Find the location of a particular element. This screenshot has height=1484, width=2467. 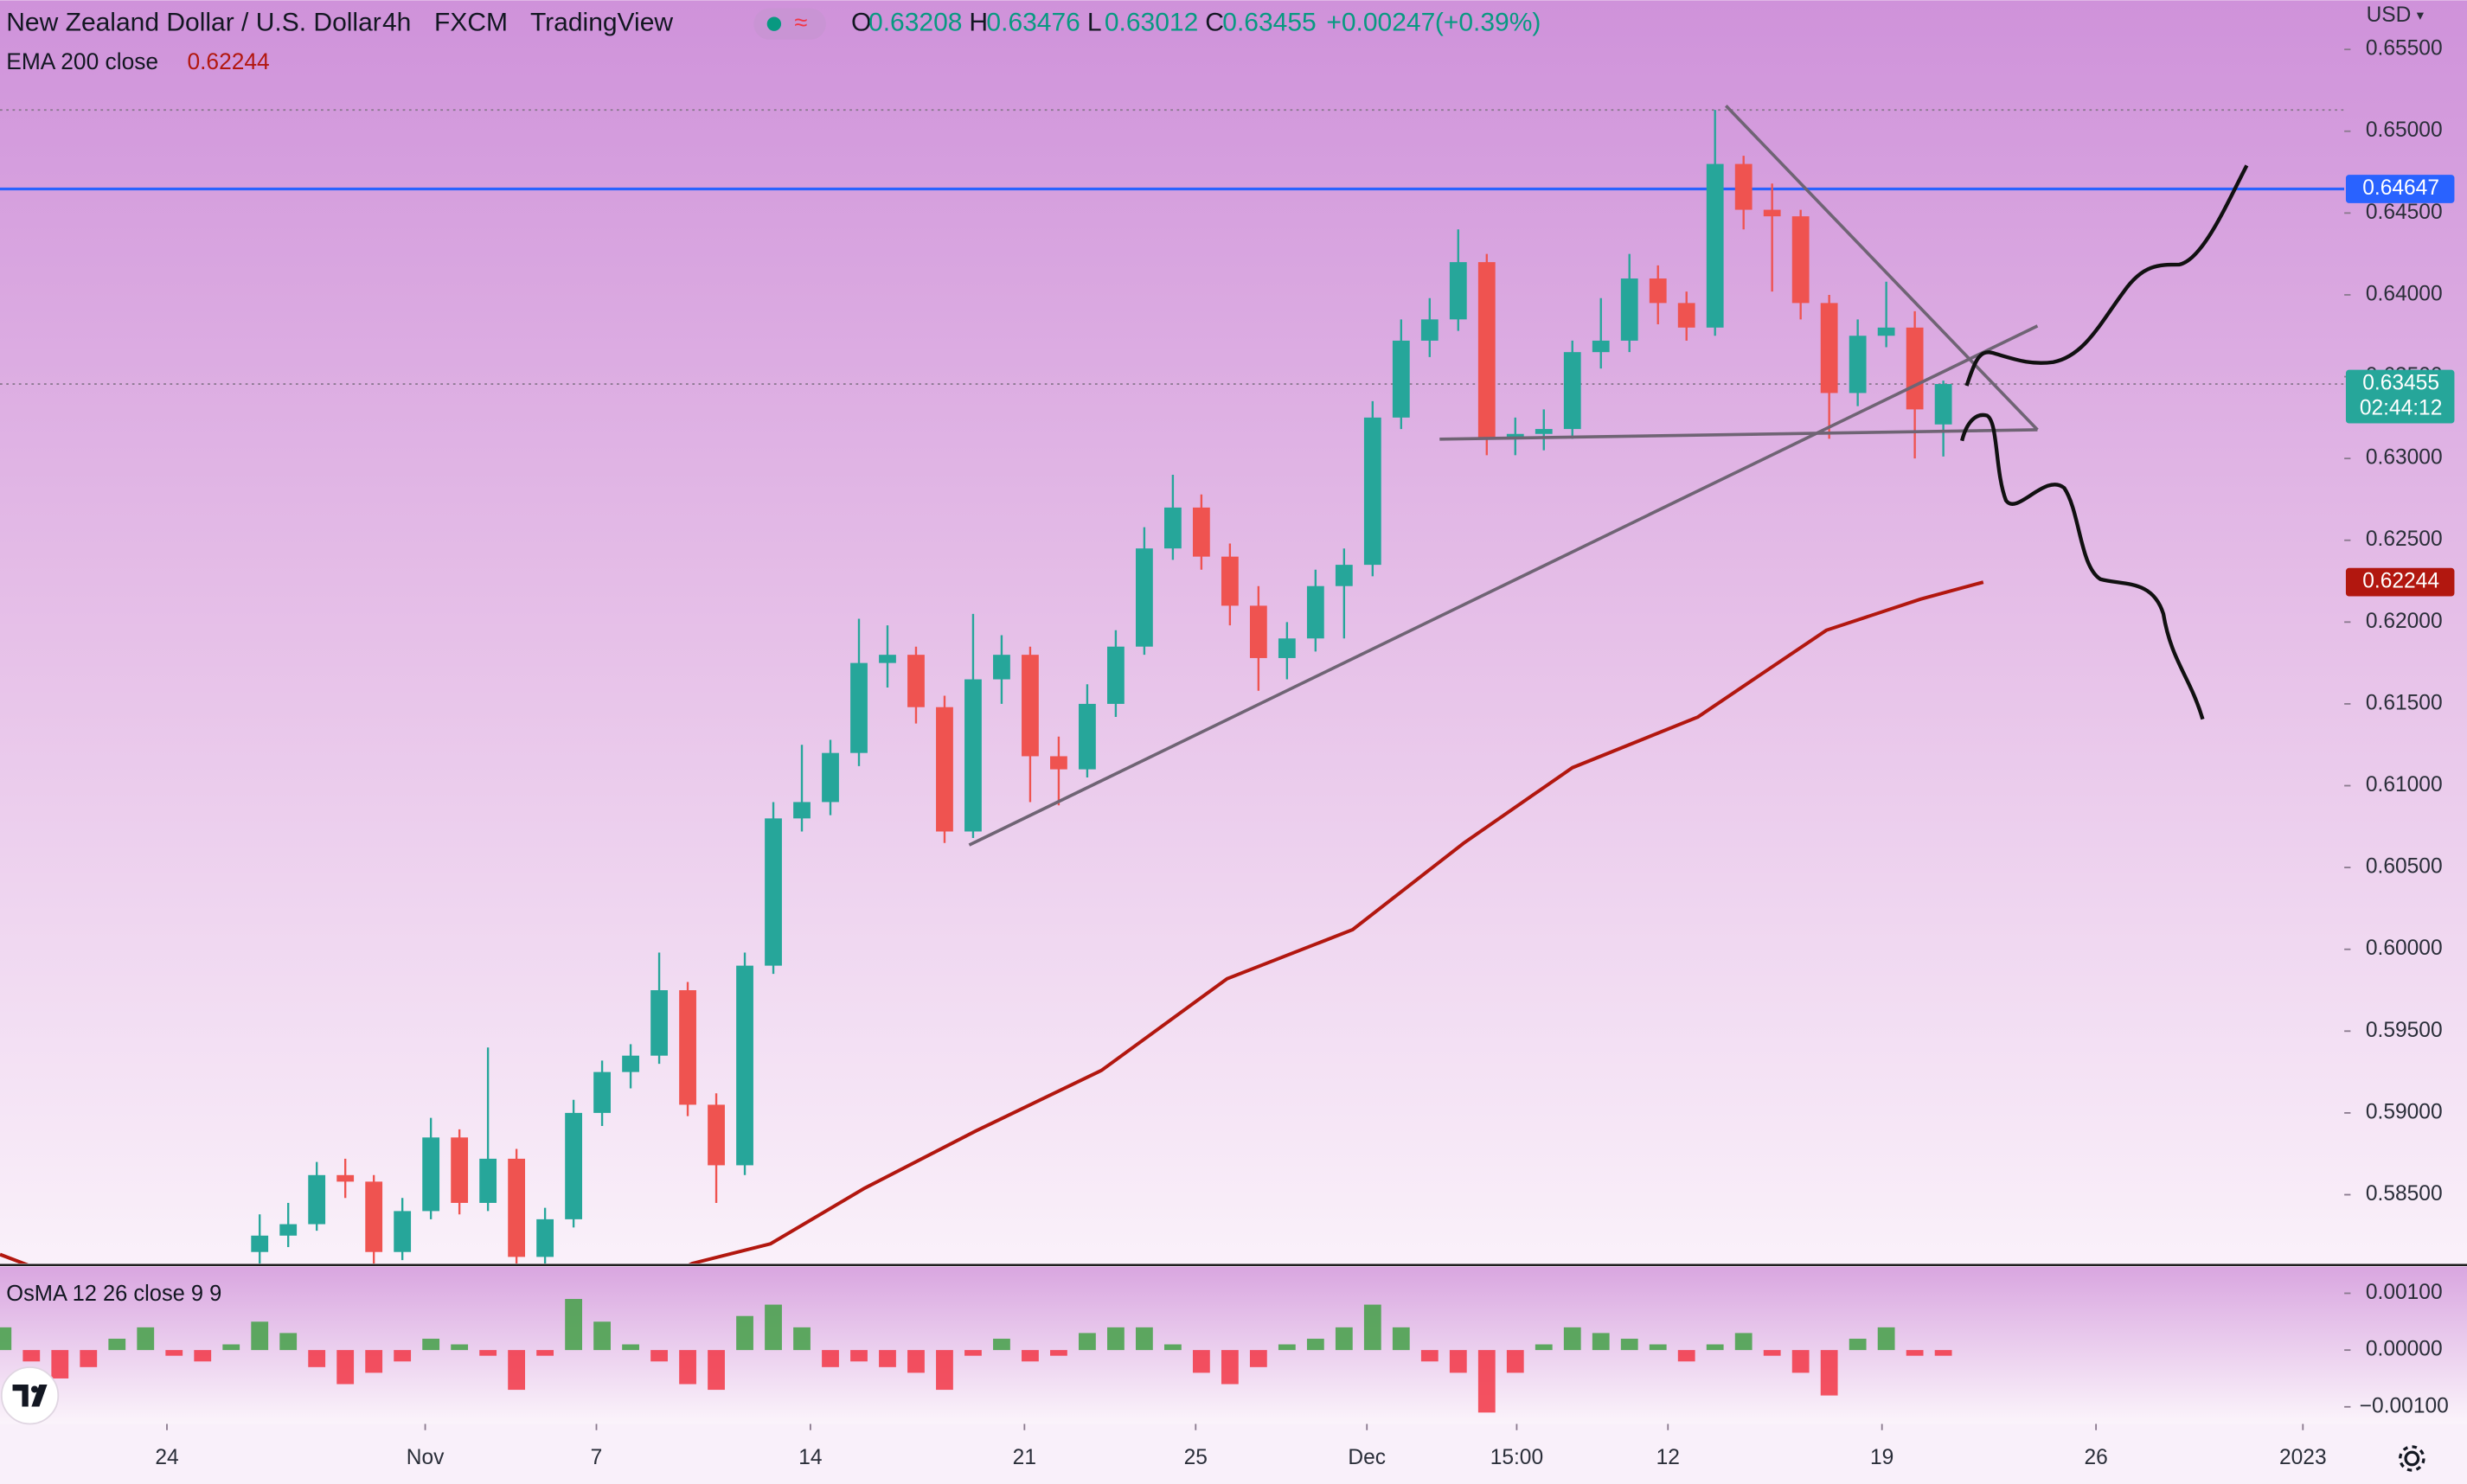

forecast-up is located at coordinates (2106, 275).